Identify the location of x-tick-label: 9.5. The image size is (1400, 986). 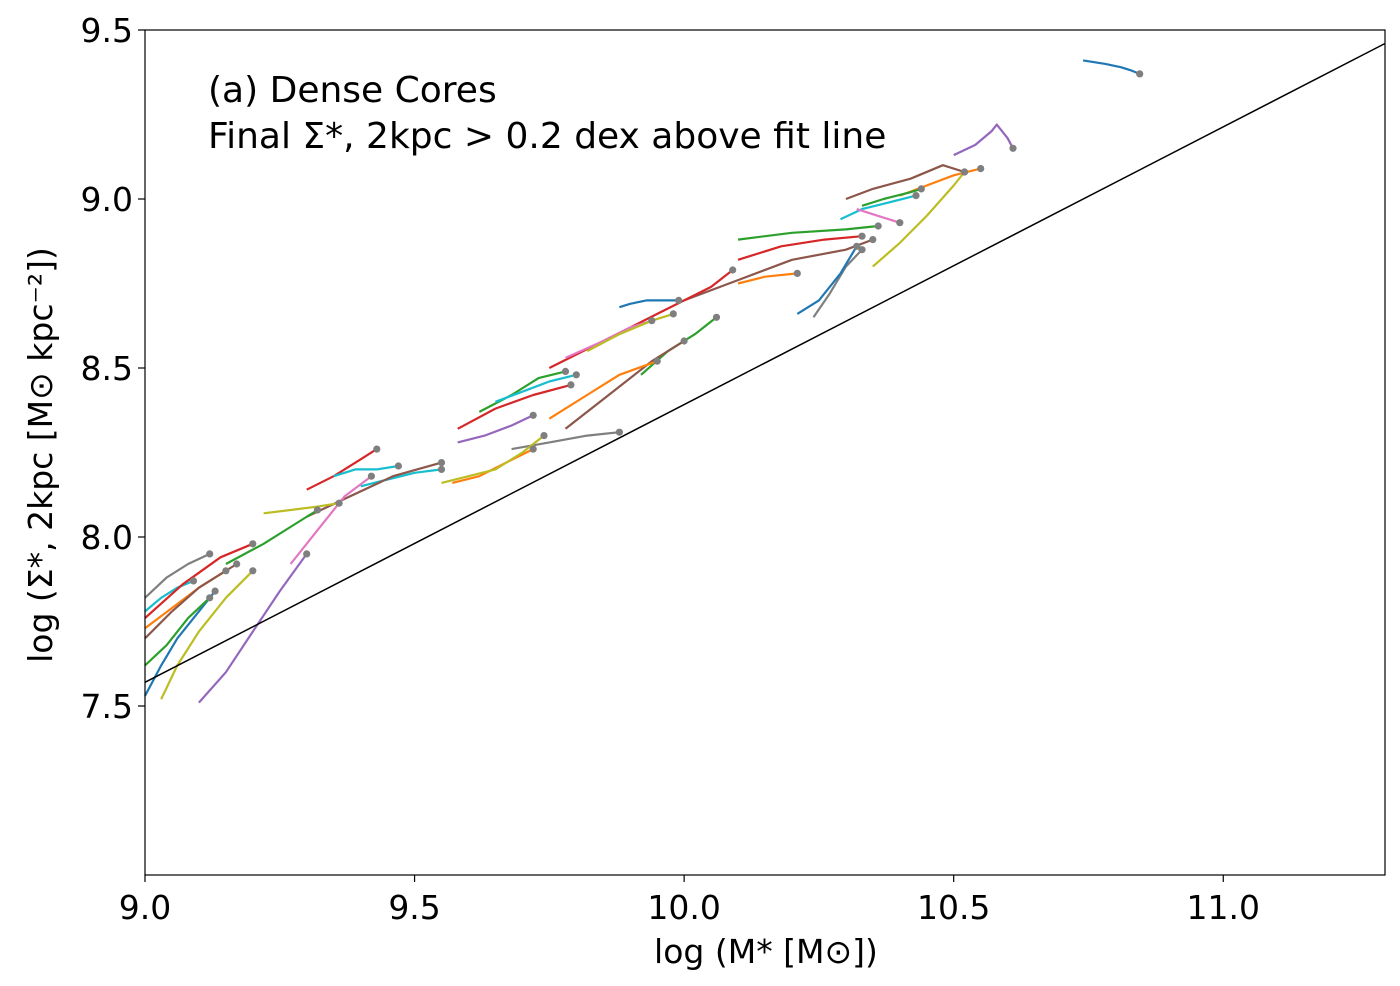
(414, 907).